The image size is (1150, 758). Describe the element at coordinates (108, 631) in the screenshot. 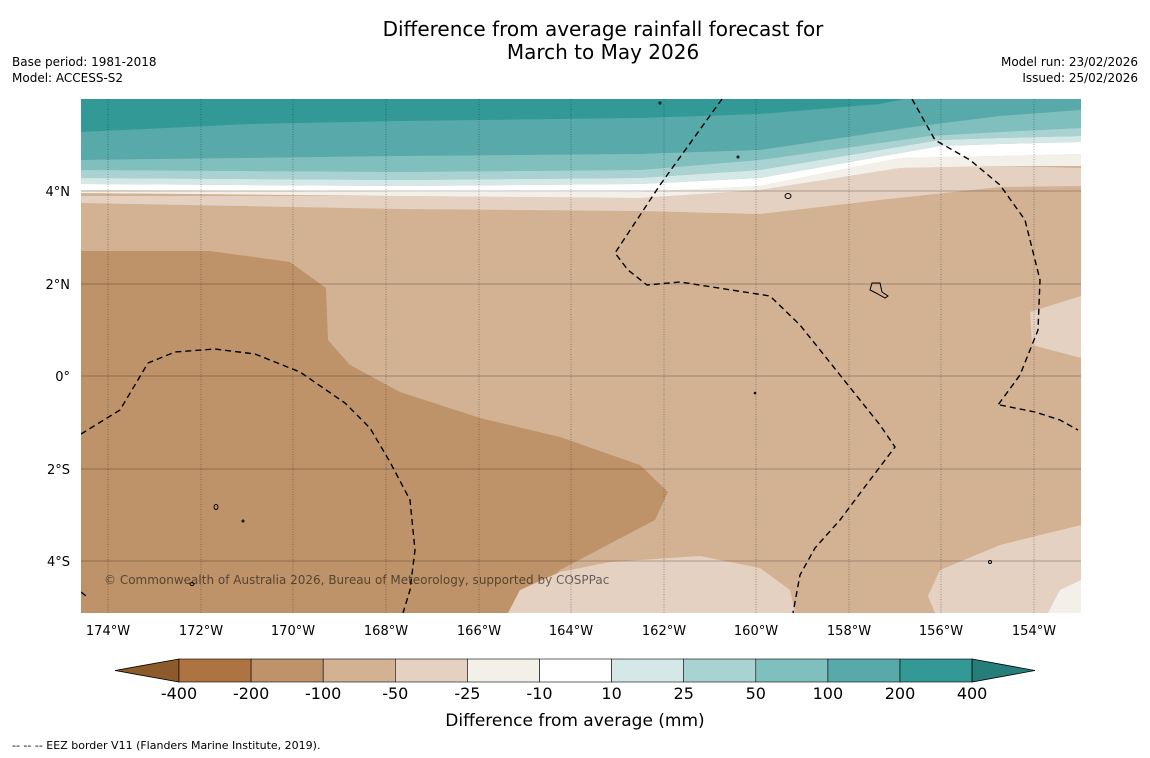

I see `lon-label-174w: 174°W` at that location.